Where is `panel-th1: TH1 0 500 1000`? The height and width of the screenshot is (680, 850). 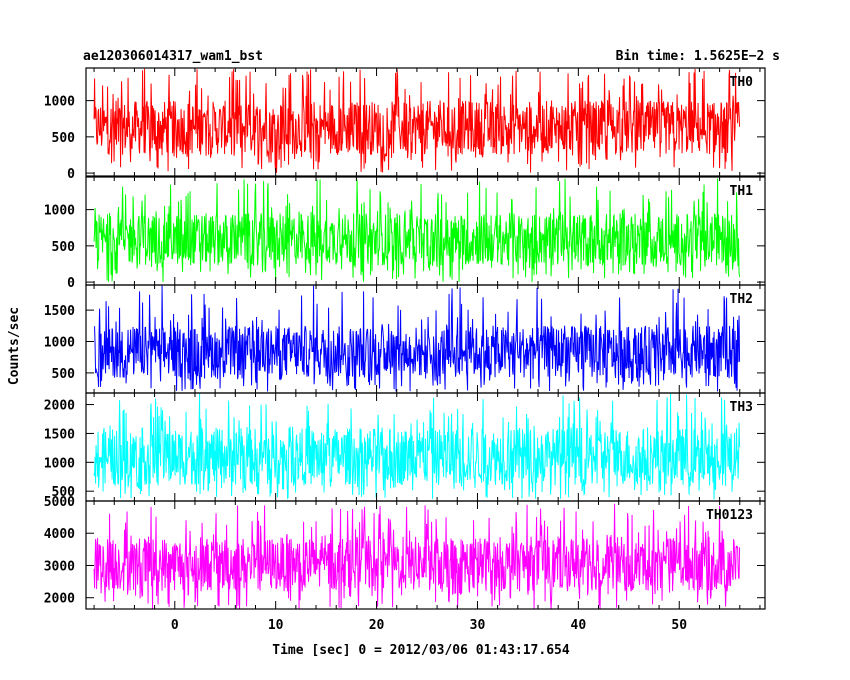 panel-th1: TH1 0 500 1000 is located at coordinates (405, 233).